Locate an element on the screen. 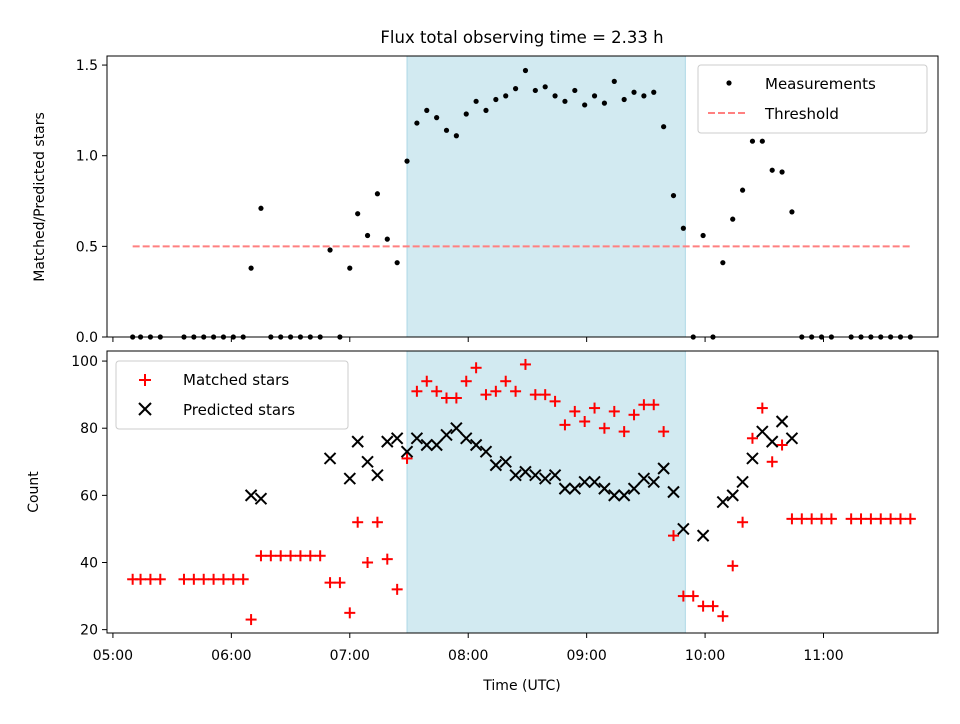 The height and width of the screenshot is (724, 960). chart-title: Flux total observing time = 2.33 h is located at coordinates (521, 37).